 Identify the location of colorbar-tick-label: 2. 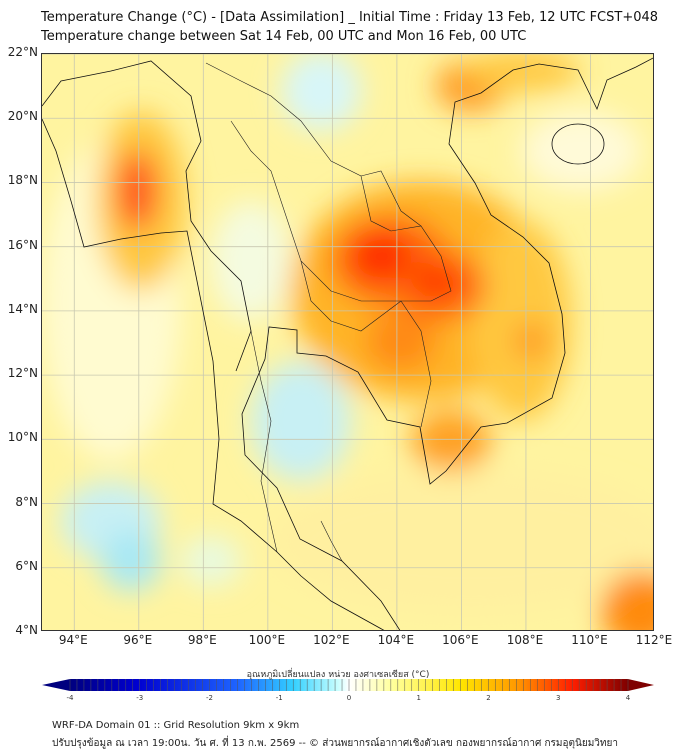
(488, 698).